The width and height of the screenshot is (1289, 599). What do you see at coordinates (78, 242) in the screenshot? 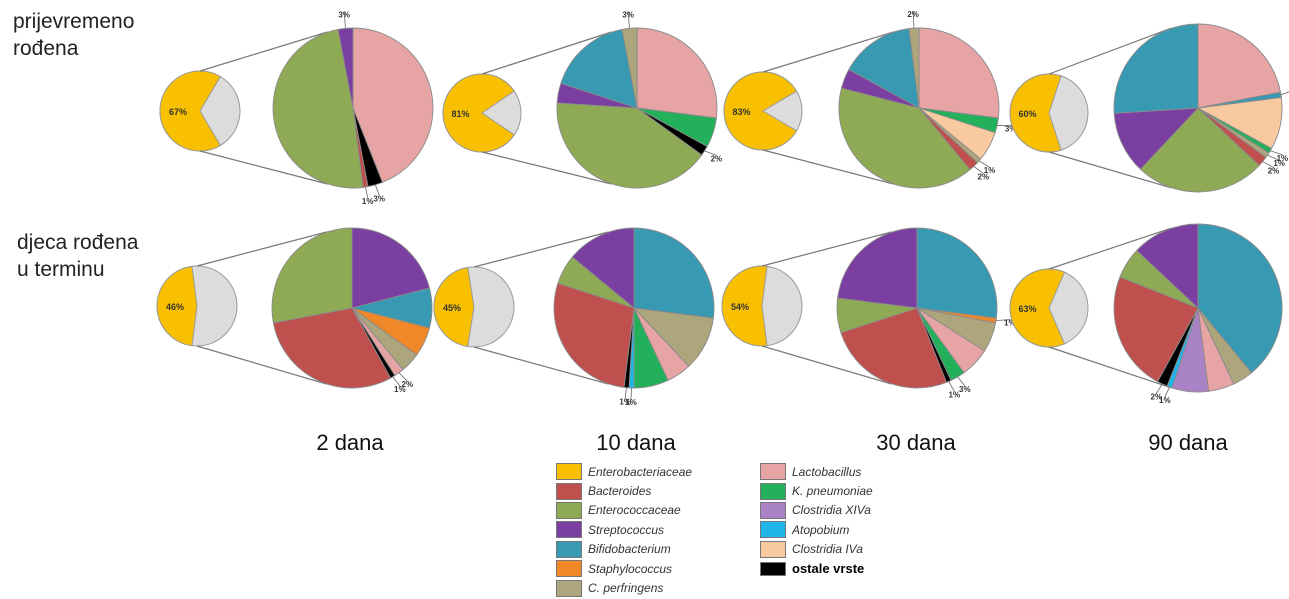
I see `row-label-term-line1: djeca rođena` at bounding box center [78, 242].